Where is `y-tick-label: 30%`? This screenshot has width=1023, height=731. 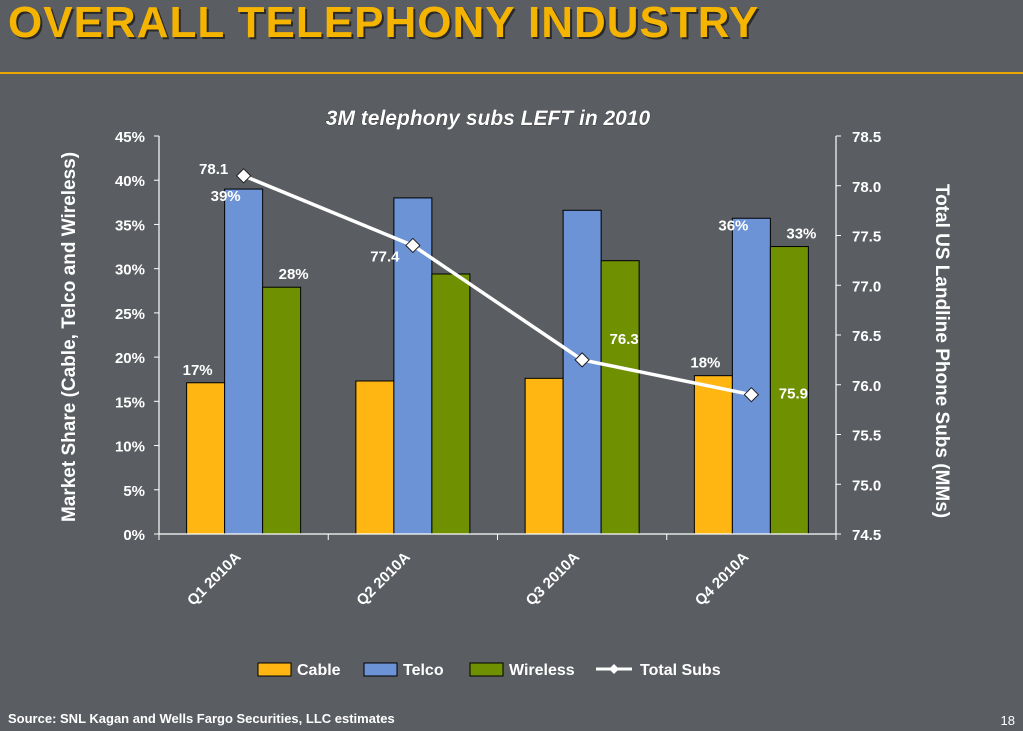 y-tick-label: 30% is located at coordinates (130, 270).